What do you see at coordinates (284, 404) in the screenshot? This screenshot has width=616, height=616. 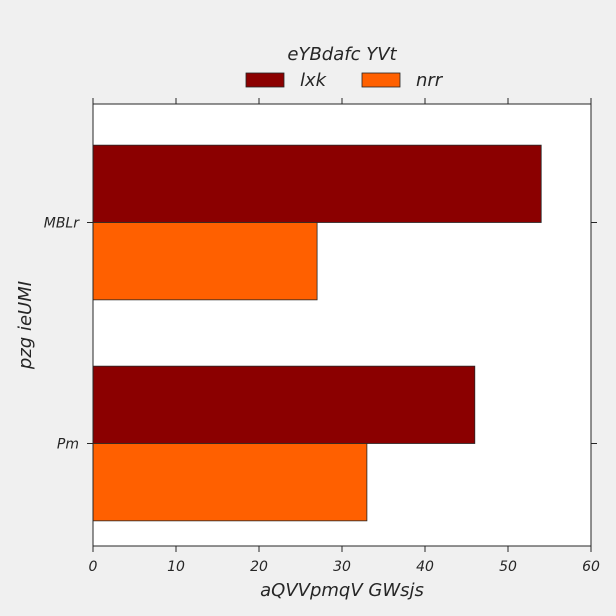 I see `bar-lxk-Pm` at bounding box center [284, 404].